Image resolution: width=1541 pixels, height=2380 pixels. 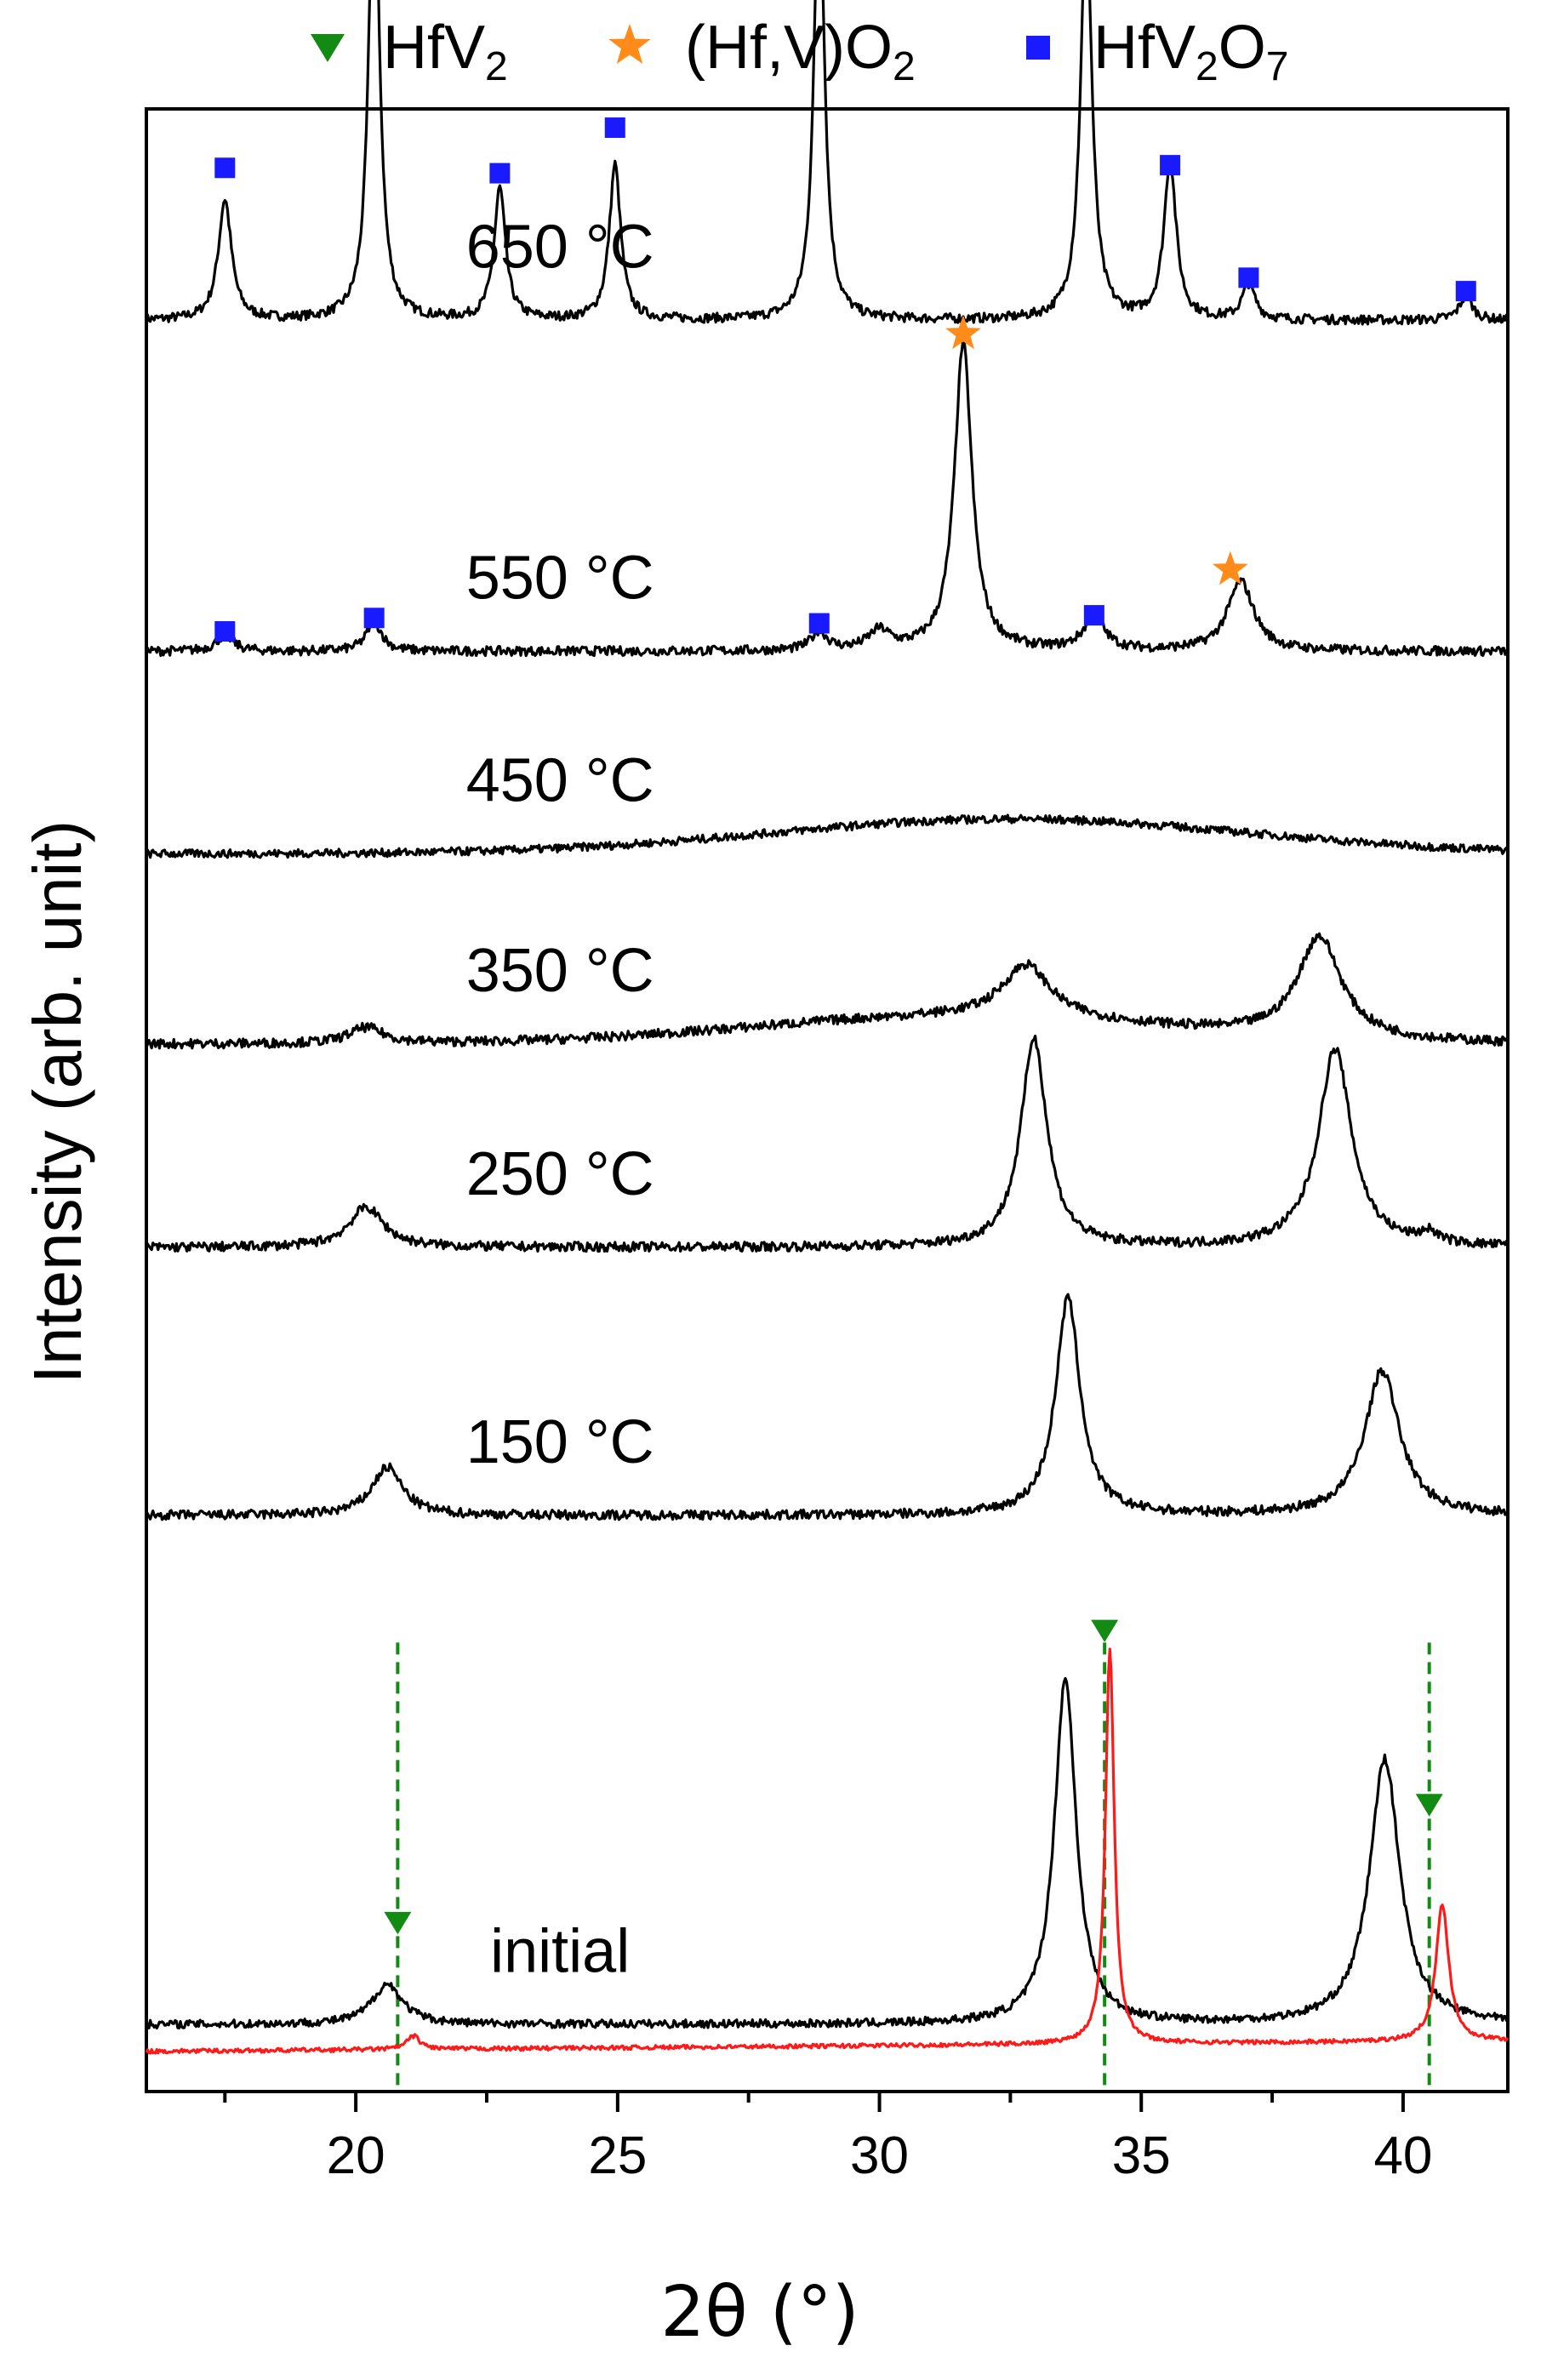 What do you see at coordinates (1403, 2155) in the screenshot?
I see `x-tick-label: 40` at bounding box center [1403, 2155].